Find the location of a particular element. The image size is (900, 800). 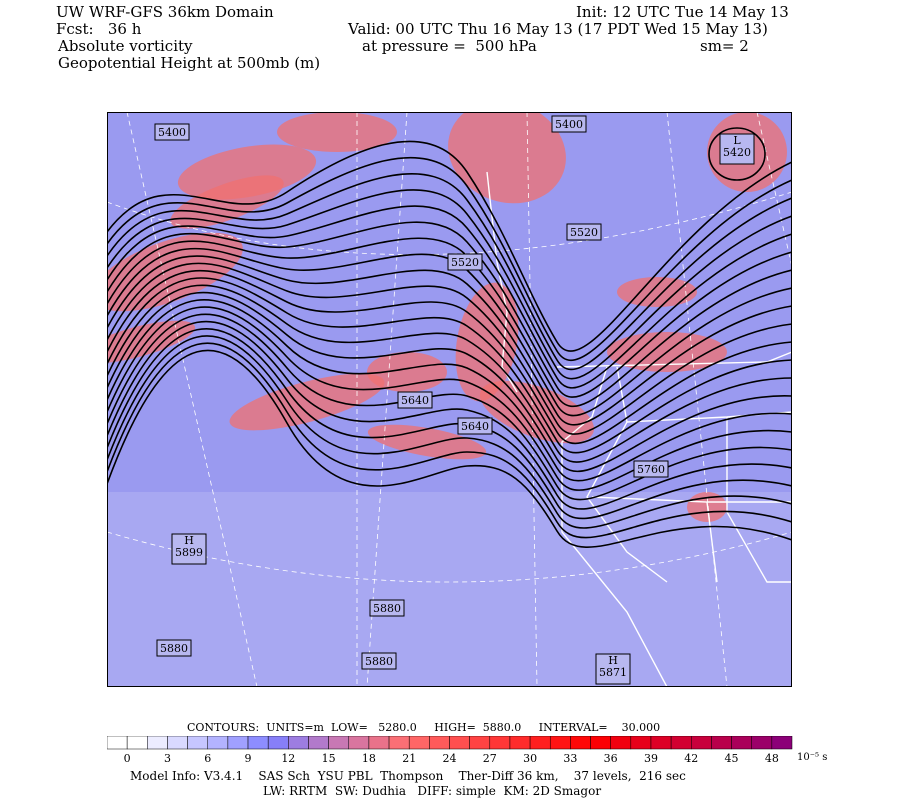

svg-text: H is located at coordinates (189, 540).